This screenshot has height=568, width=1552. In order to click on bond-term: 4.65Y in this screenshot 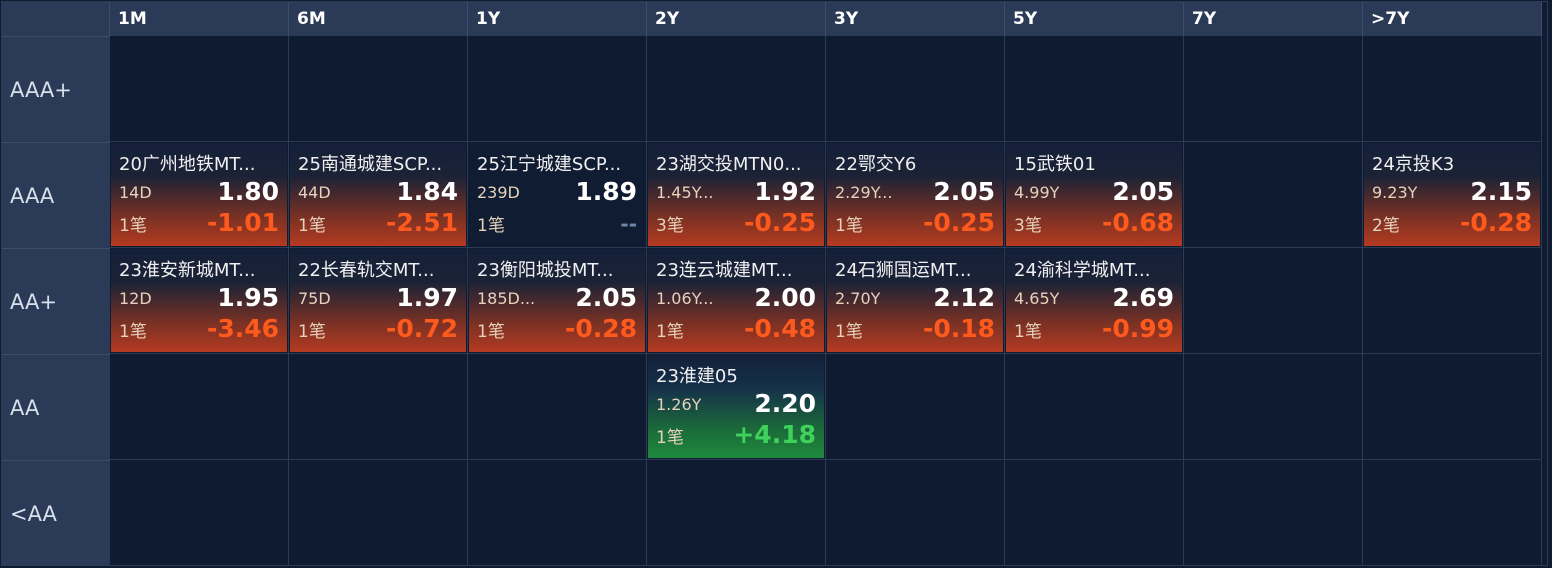, I will do `click(1037, 298)`.